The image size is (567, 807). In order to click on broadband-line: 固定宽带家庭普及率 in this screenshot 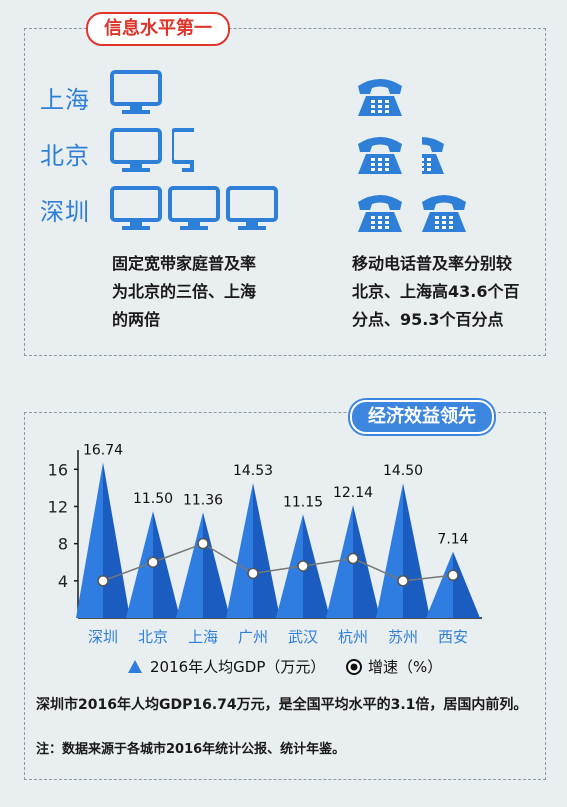, I will do `click(184, 263)`.